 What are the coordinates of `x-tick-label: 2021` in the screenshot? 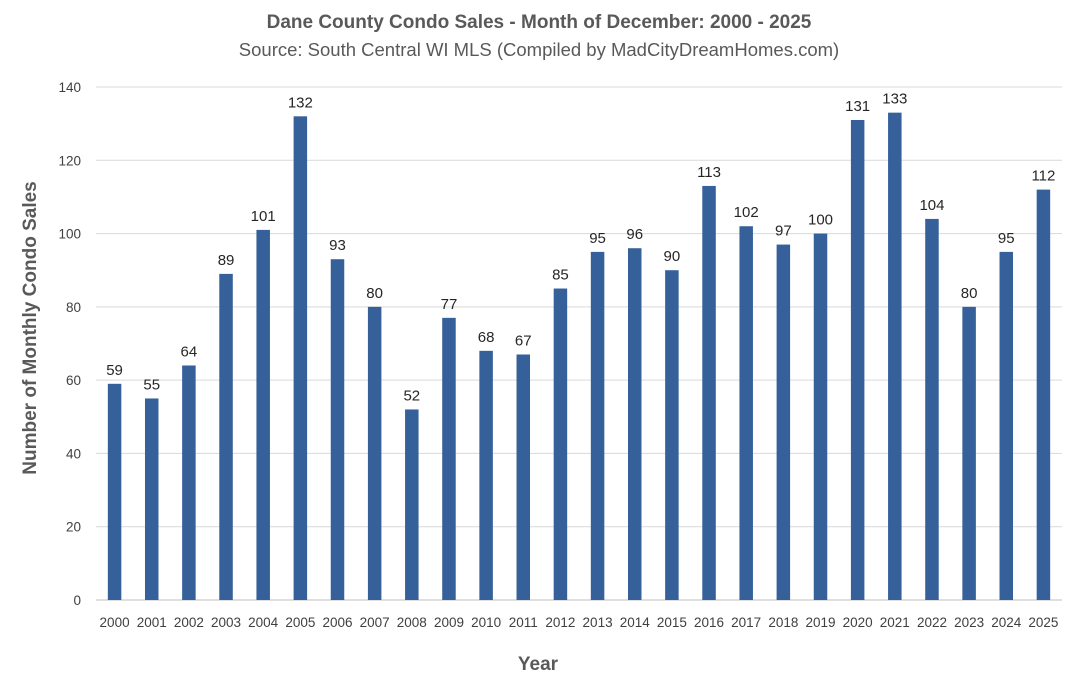 It's located at (895, 622).